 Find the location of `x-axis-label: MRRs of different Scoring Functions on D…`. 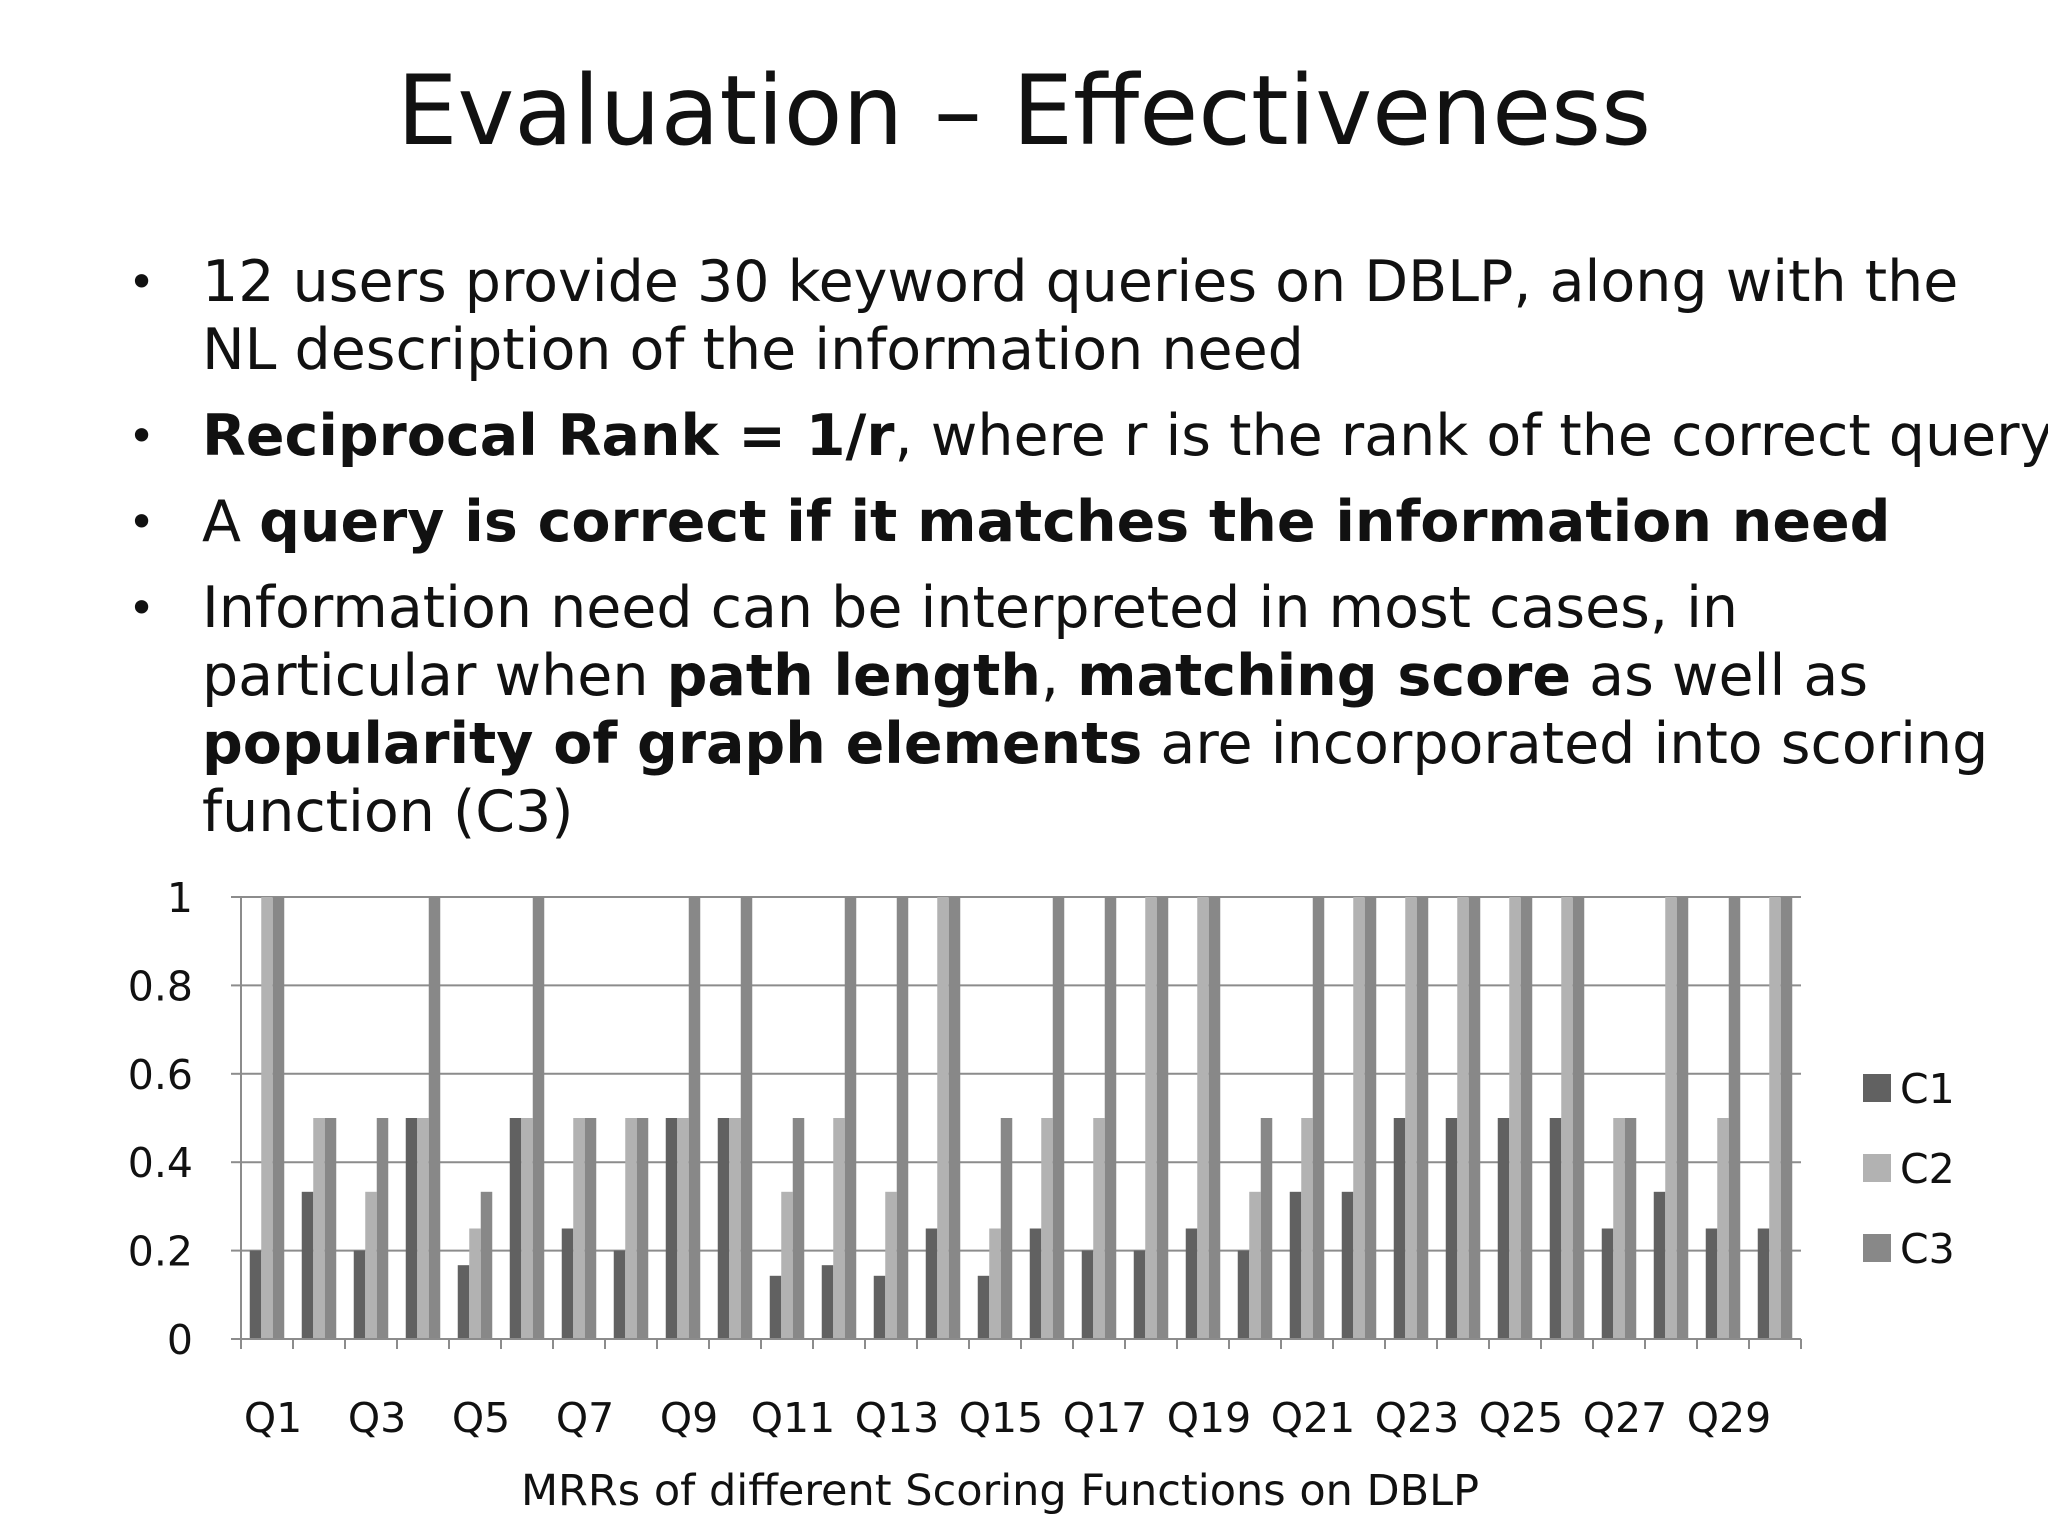

x-axis-label: MRRs of different Scoring Functions on D… is located at coordinates (1000, 1491).